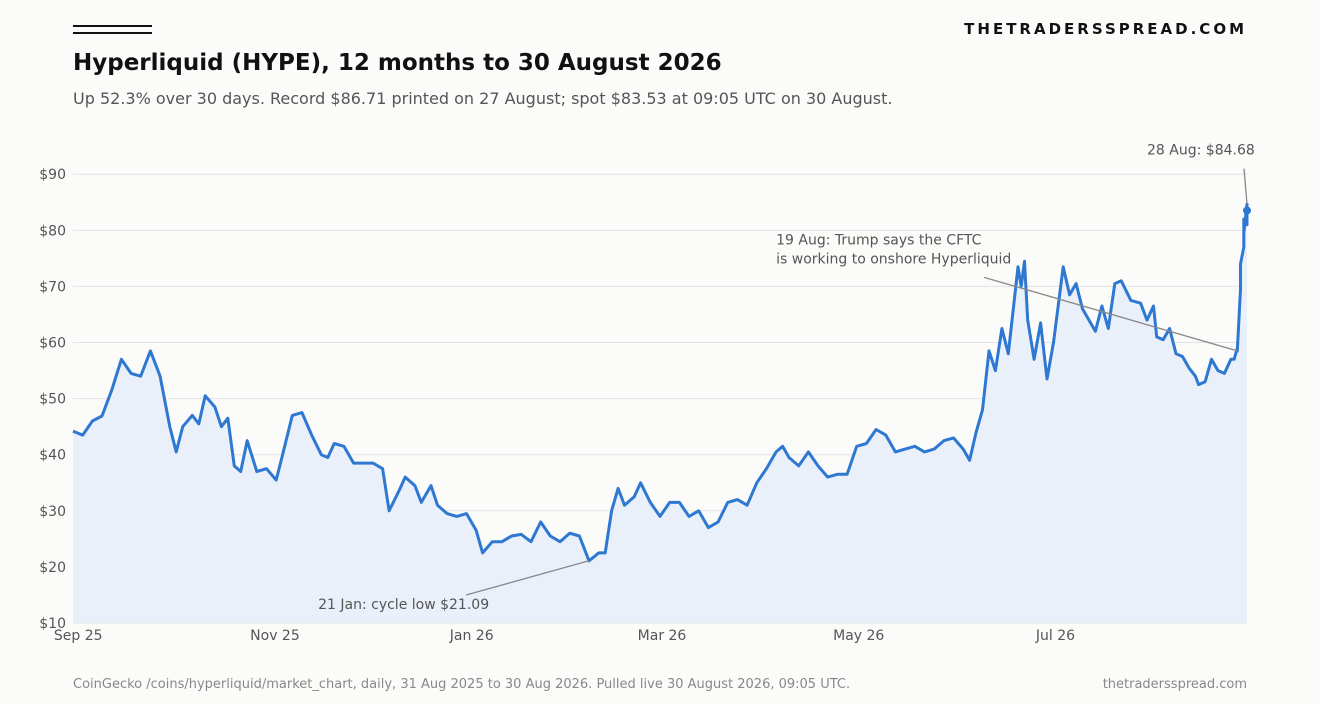 This screenshot has height=704, width=1320. Describe the element at coordinates (52, 400) in the screenshot. I see `y-tick-label: $50` at that location.